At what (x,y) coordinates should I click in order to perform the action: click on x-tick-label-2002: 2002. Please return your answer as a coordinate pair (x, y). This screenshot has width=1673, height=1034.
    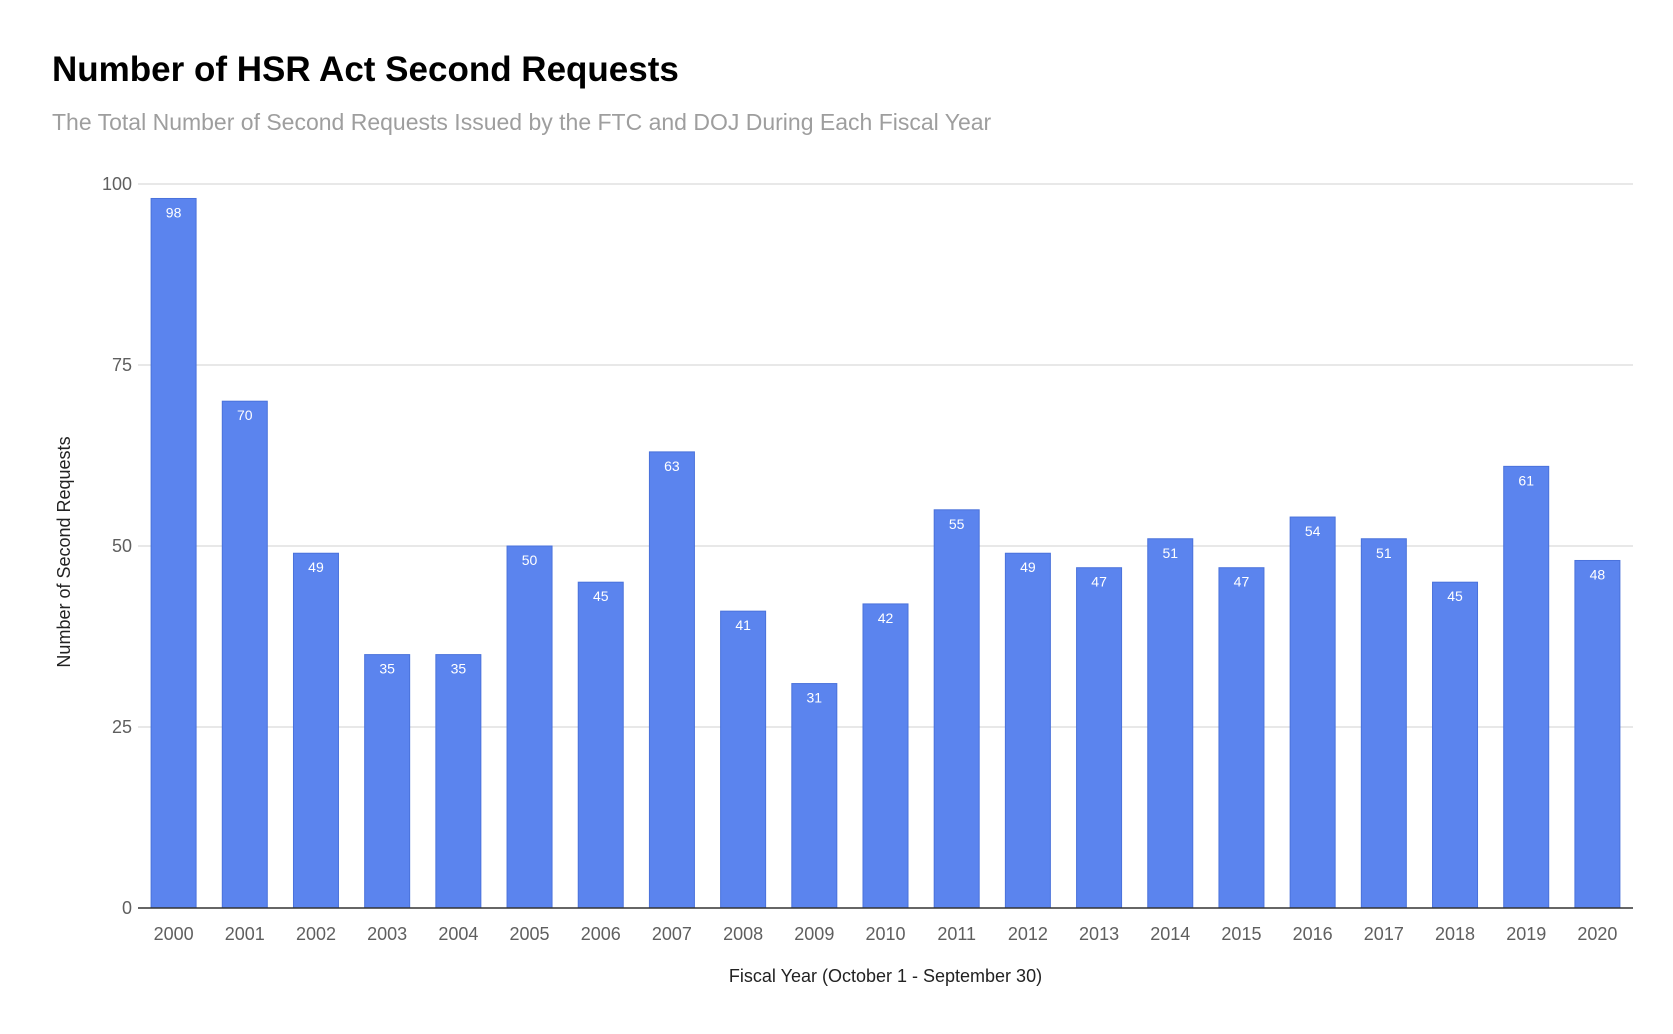
    Looking at the image, I should click on (316, 934).